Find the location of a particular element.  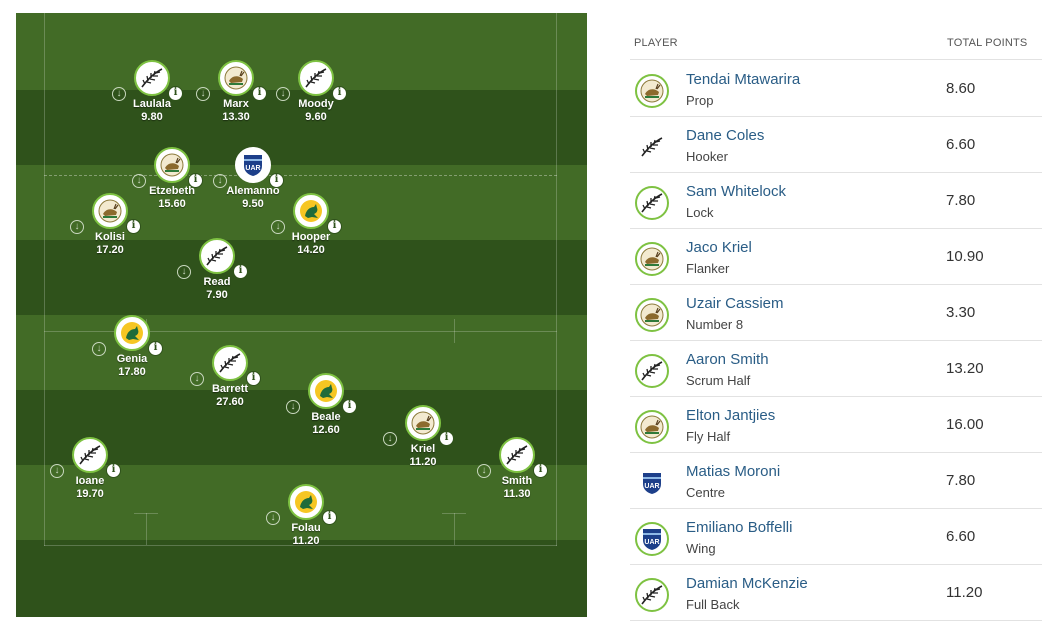

player-score: 9.60 is located at coordinates (316, 117).